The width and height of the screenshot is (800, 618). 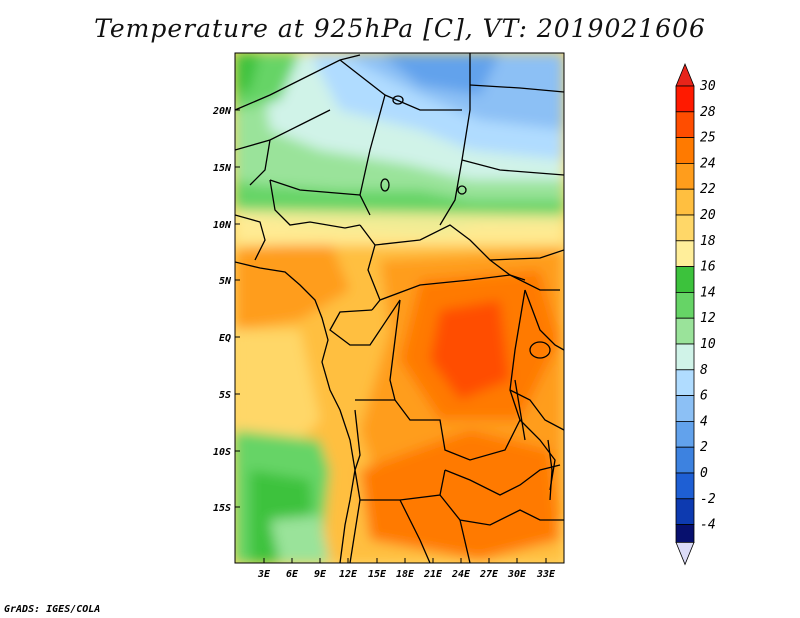 What do you see at coordinates (708, 241) in the screenshot?
I see `colorbar-label: 18` at bounding box center [708, 241].